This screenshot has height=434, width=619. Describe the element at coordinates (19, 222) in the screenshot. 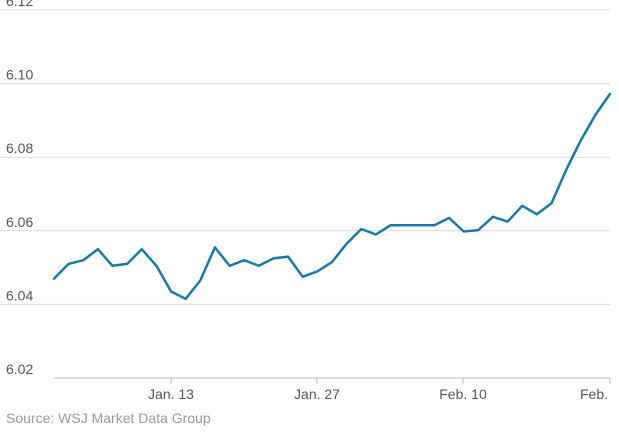

I see `y-tick-label: 6.06` at that location.